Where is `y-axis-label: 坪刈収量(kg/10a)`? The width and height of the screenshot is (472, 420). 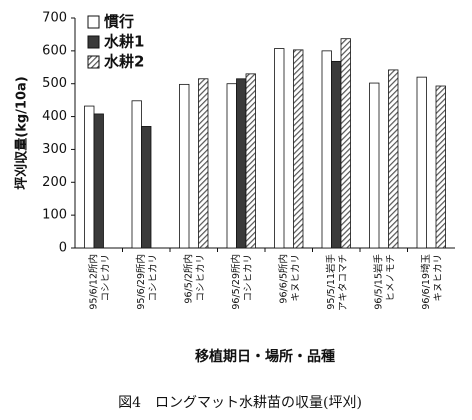 y-axis-label: 坪刈収量(kg/10a) is located at coordinates (22, 132).